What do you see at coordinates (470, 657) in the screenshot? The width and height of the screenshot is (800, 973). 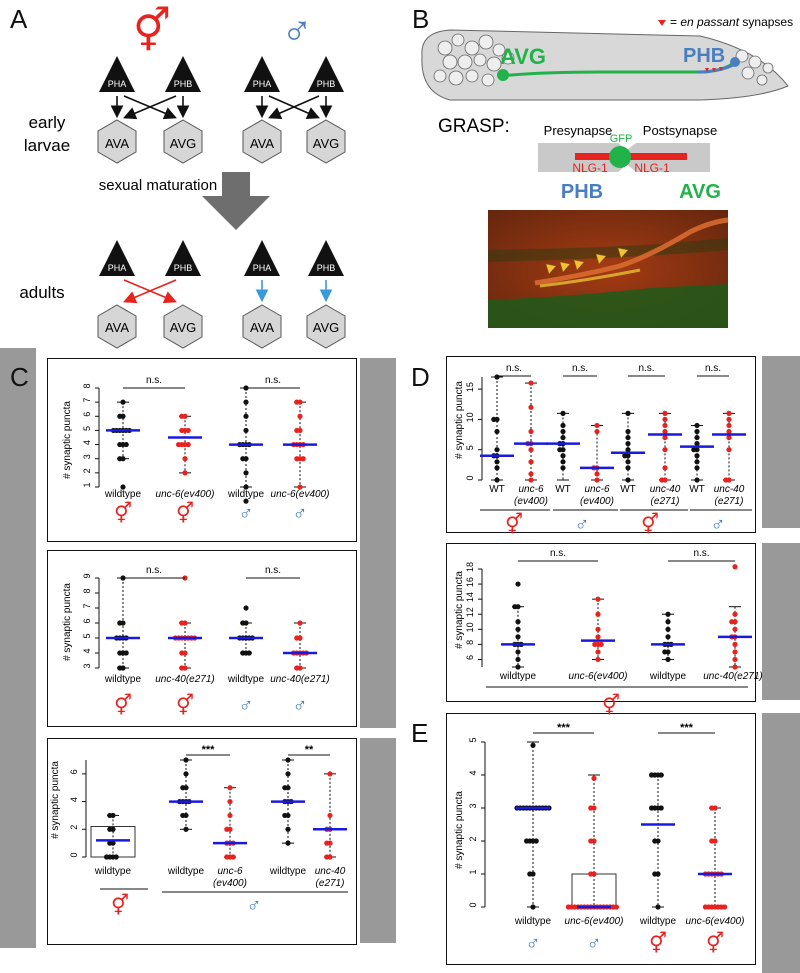 I see `y-tick-label: 6` at bounding box center [470, 657].